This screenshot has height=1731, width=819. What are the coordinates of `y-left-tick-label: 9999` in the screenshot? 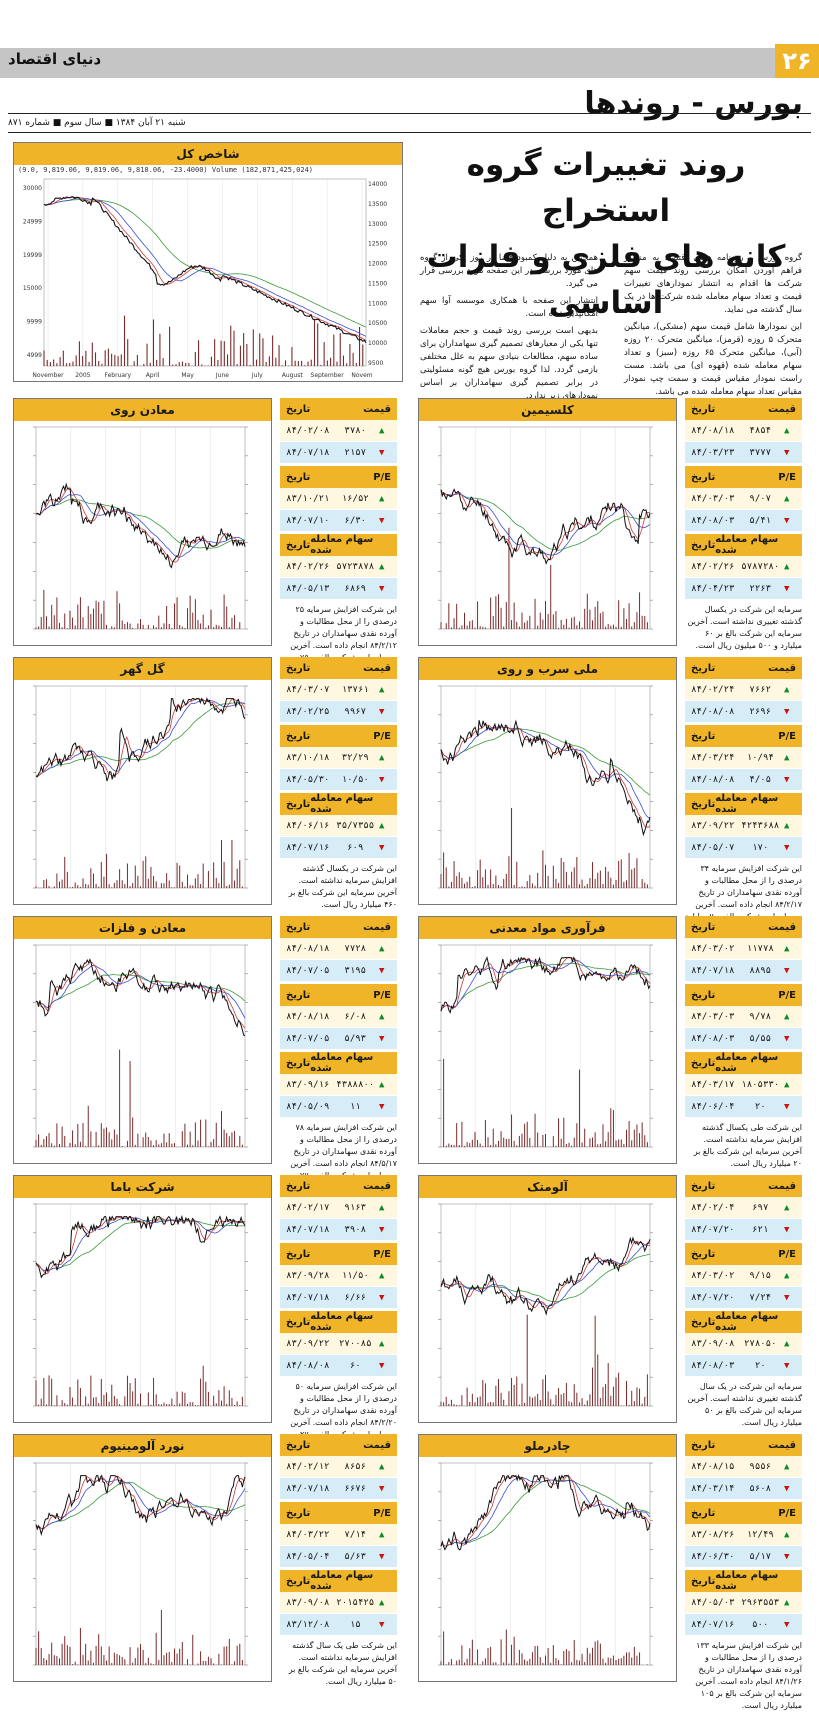 It's located at (34, 322).